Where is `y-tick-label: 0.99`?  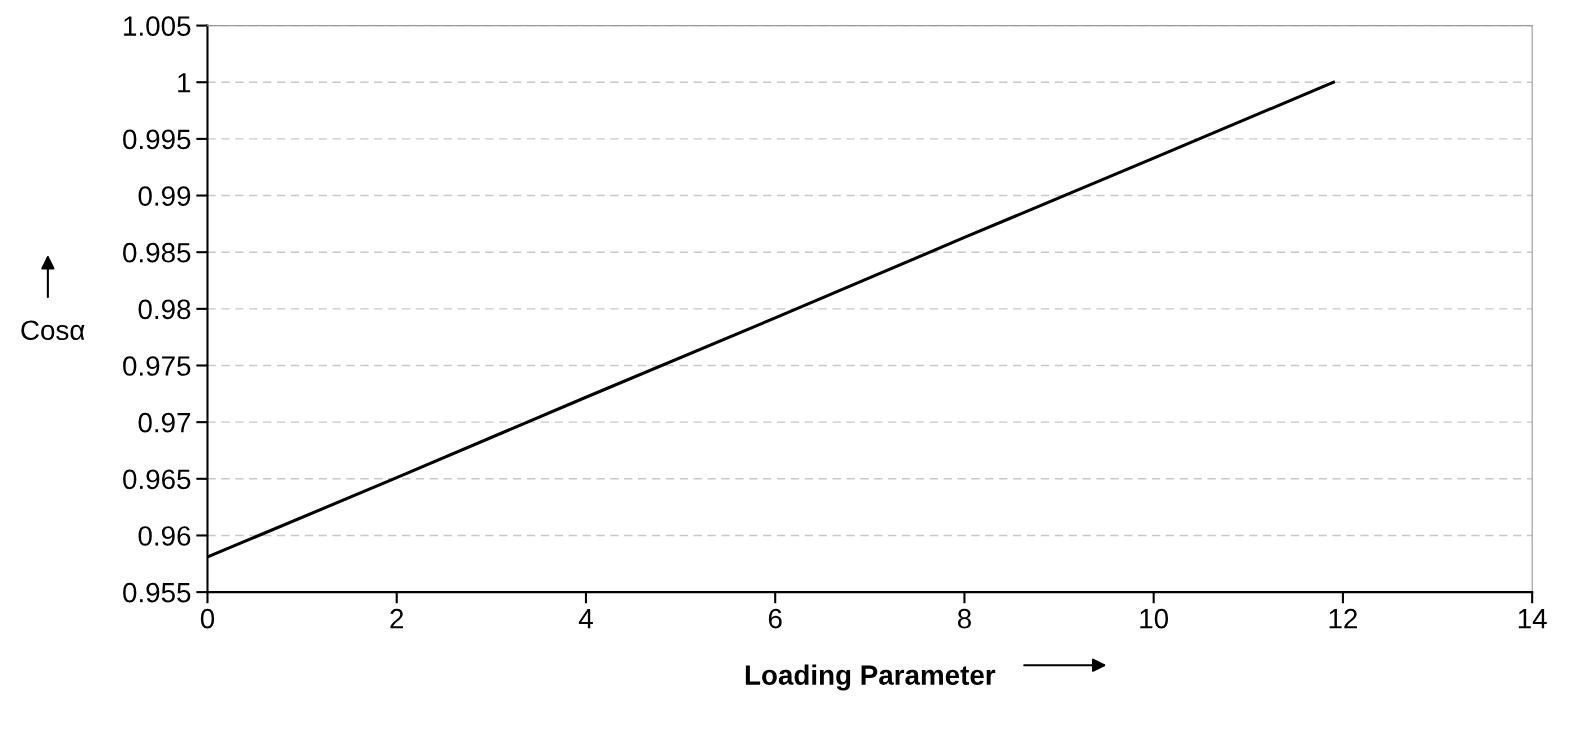
y-tick-label: 0.99 is located at coordinates (164, 196).